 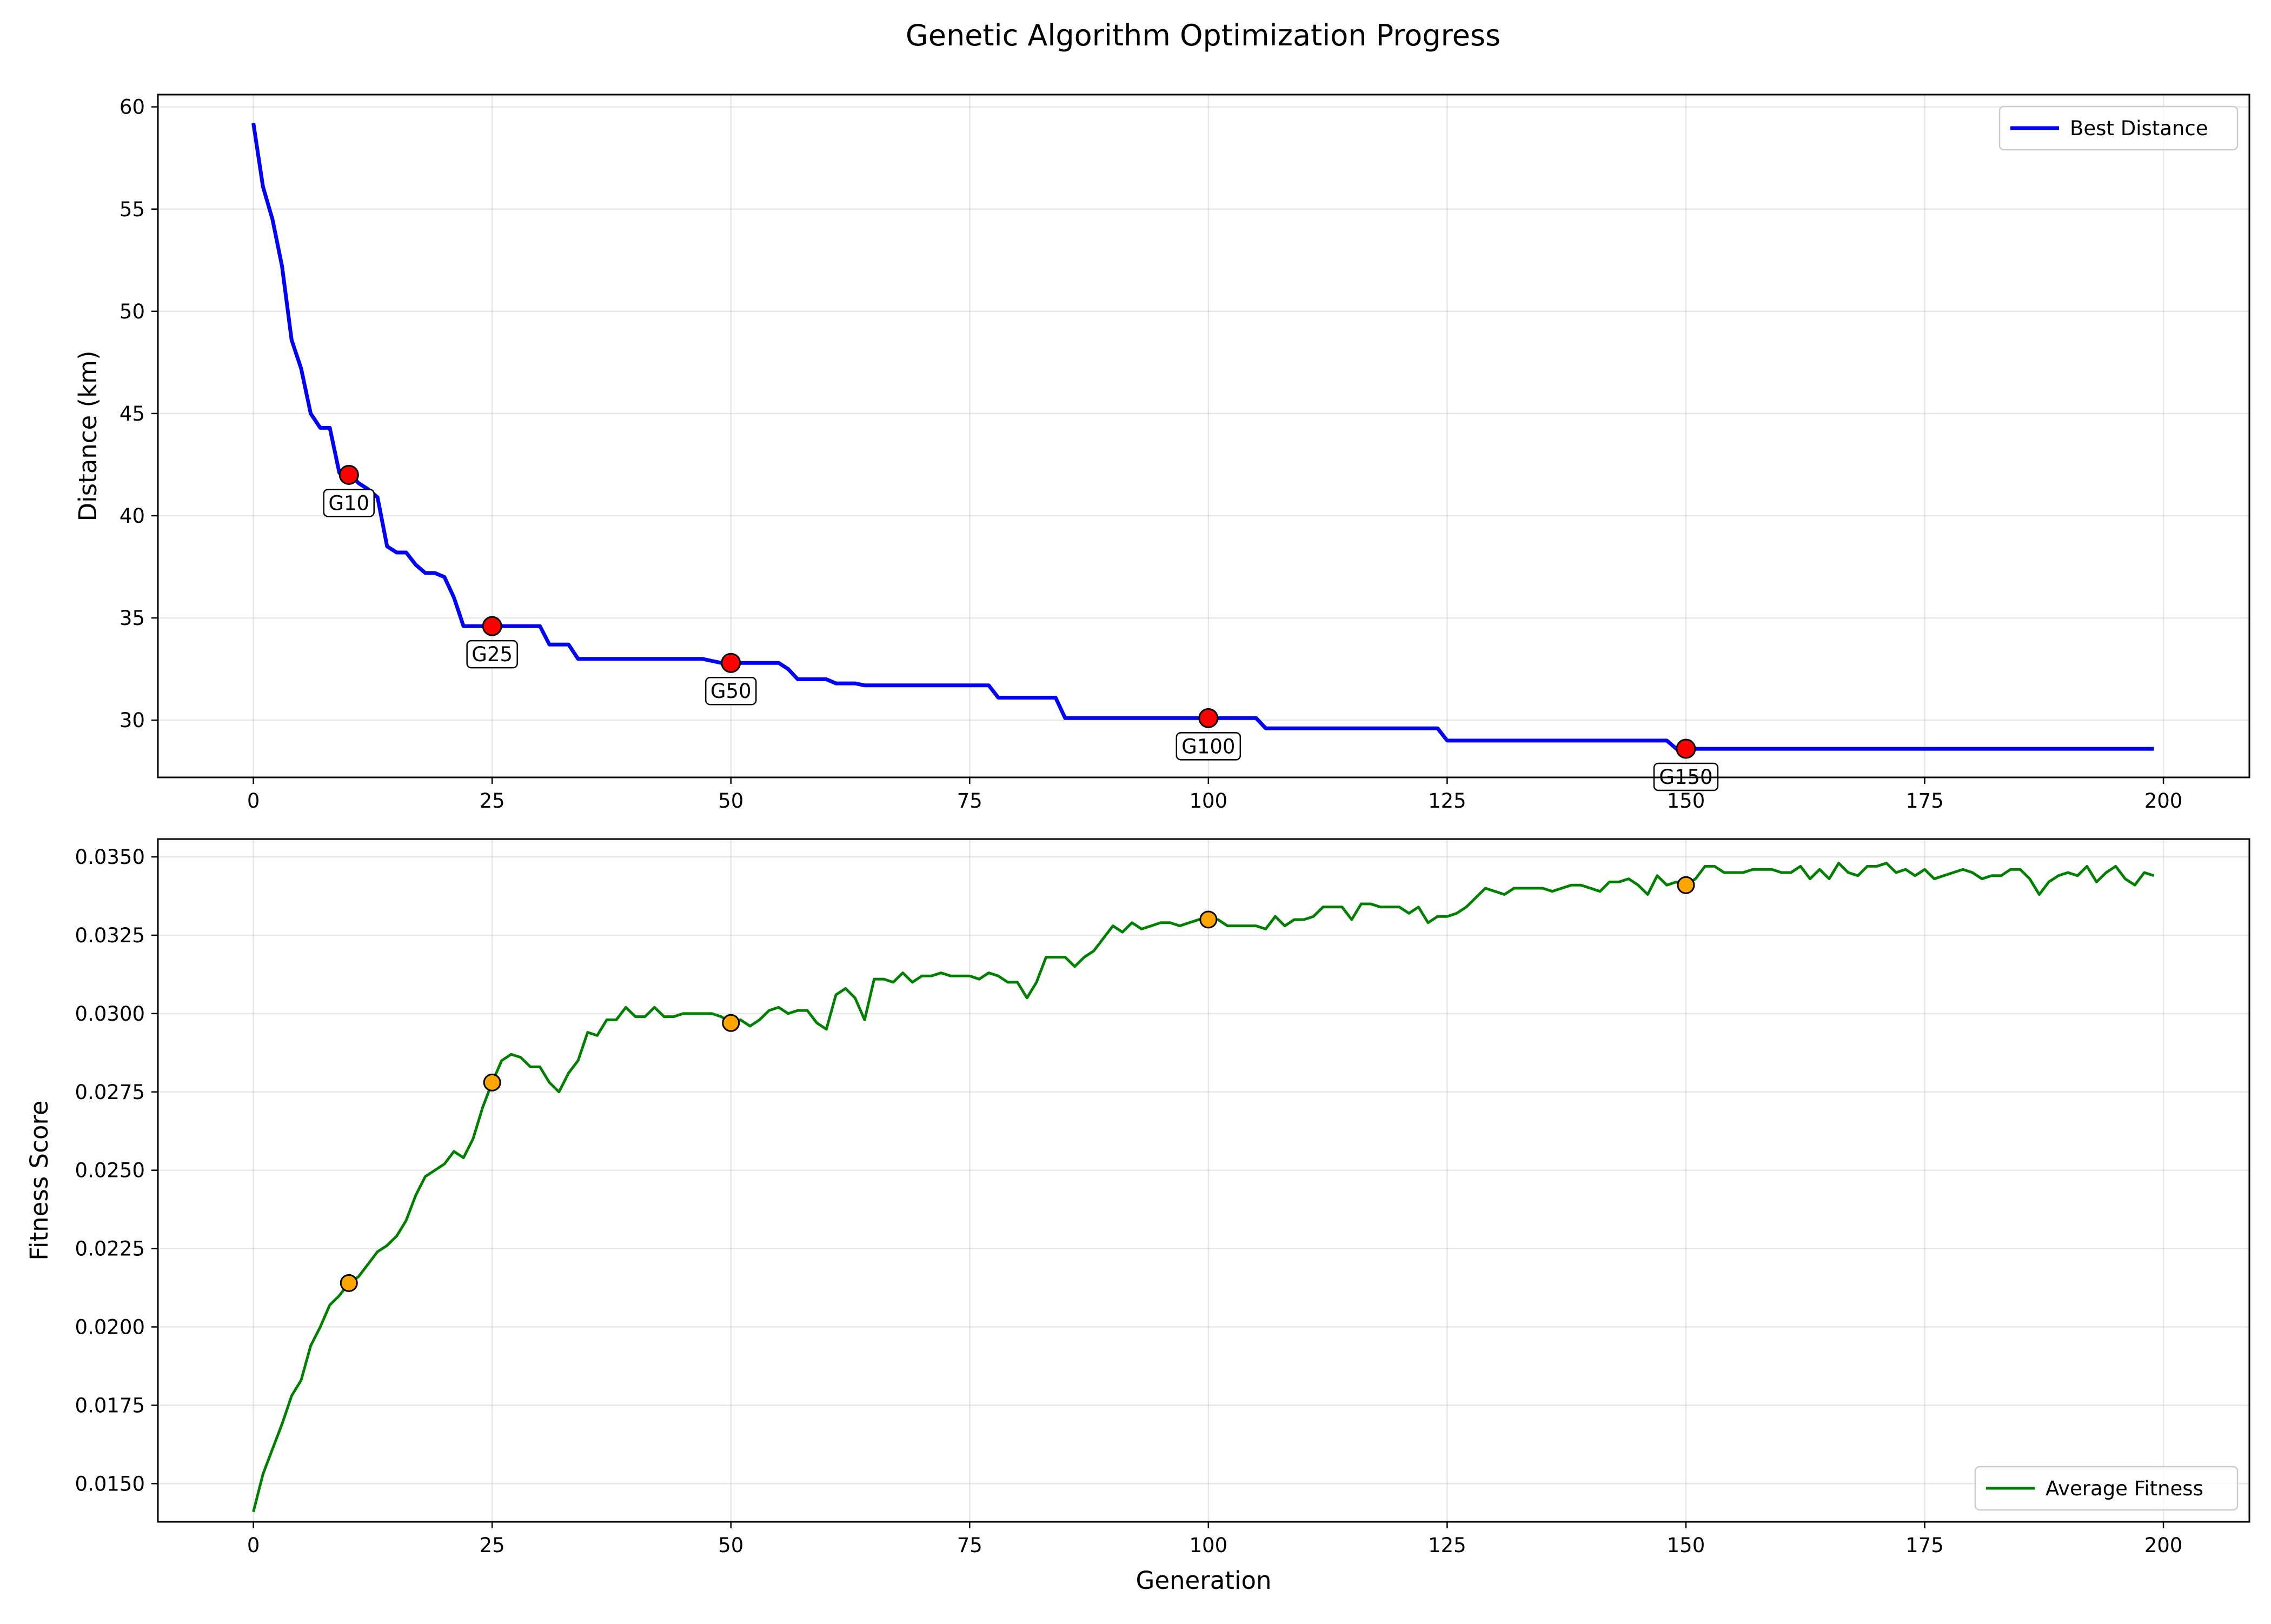 What do you see at coordinates (110, 1327) in the screenshot?
I see `y-tick-label: 0.0200` at bounding box center [110, 1327].